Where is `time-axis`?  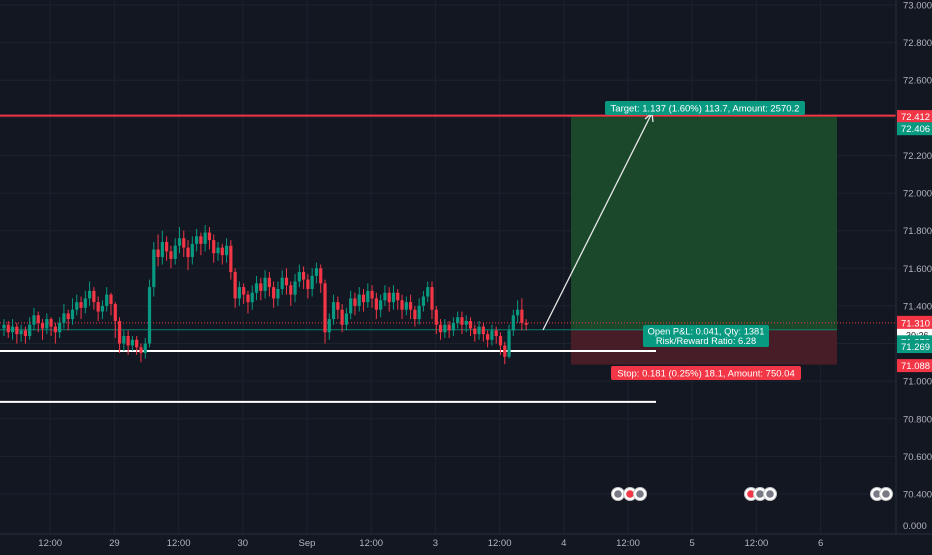
time-axis is located at coordinates (466, 542).